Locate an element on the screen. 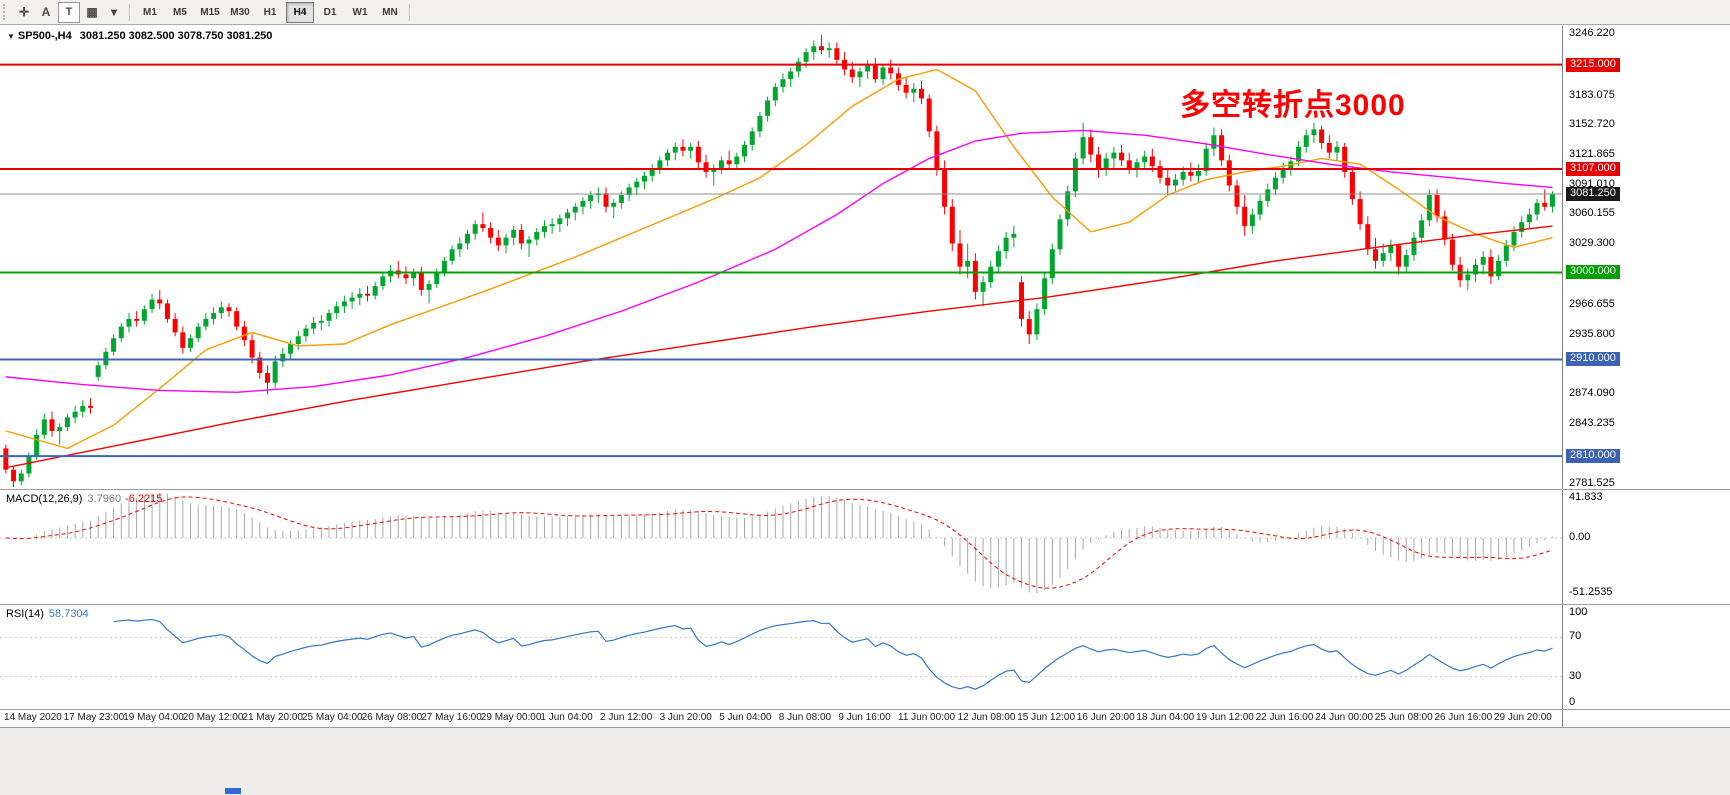 The image size is (1730, 795). macd-tick-label: 0.00 is located at coordinates (1580, 536).